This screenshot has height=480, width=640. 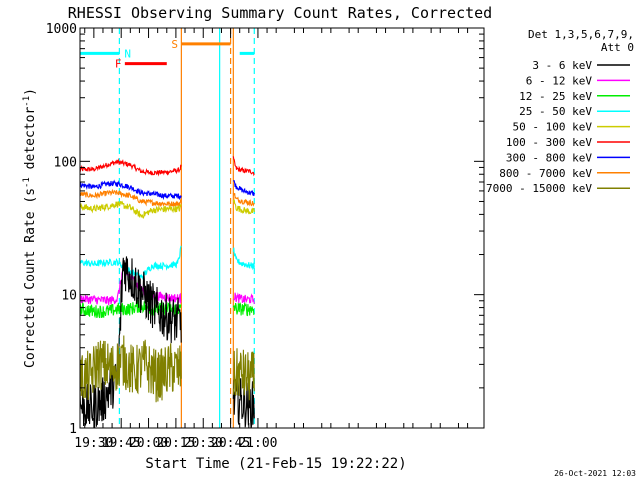 I want to click on flag-label: N, so click(x=127, y=53).